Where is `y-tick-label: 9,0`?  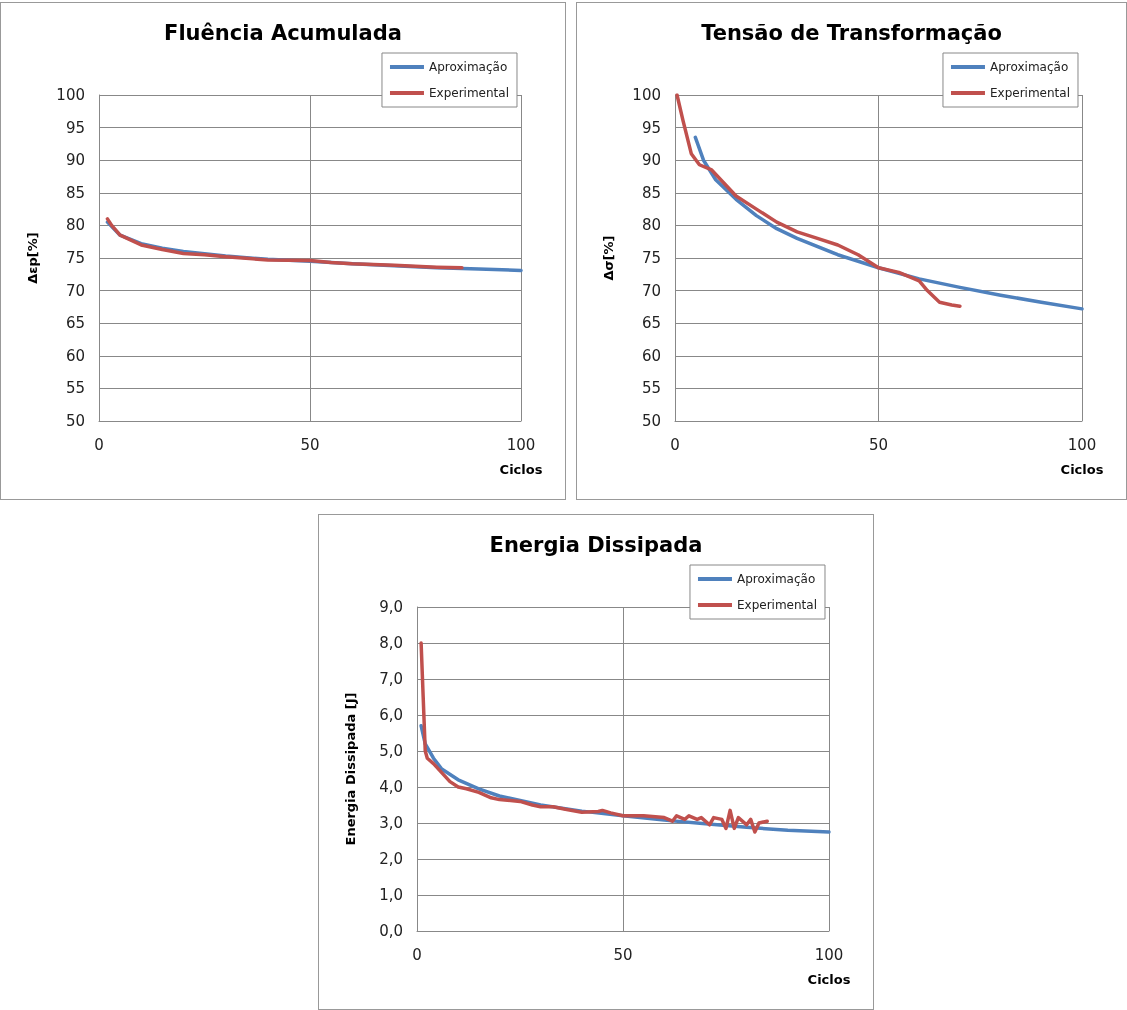
y-tick-label: 9,0 is located at coordinates (391, 607).